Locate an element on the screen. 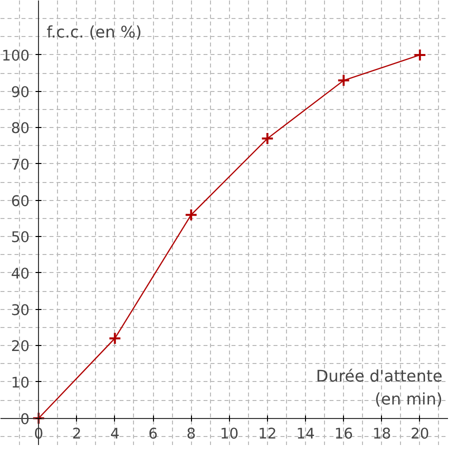 The width and height of the screenshot is (454, 451). x-axis-title: Durée d'attente (en min) is located at coordinates (379, 387).